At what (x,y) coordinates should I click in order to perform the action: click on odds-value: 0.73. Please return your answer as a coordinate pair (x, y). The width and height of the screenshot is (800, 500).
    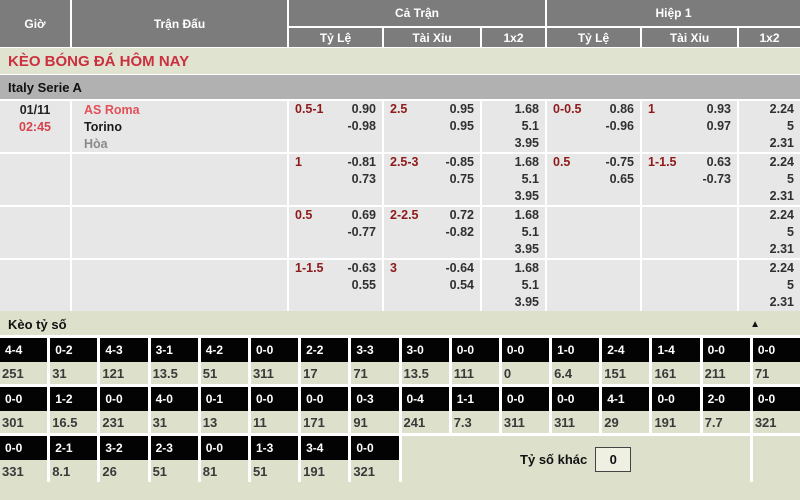
    Looking at the image, I should click on (363, 179).